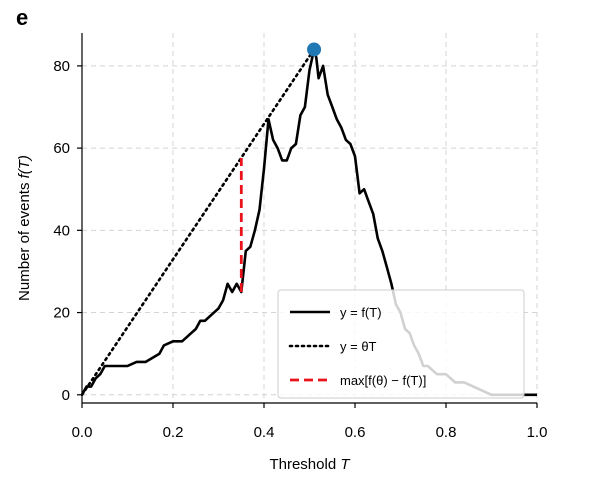 The height and width of the screenshot is (481, 597). What do you see at coordinates (446, 432) in the screenshot?
I see `x-tick-label: 0.8` at bounding box center [446, 432].